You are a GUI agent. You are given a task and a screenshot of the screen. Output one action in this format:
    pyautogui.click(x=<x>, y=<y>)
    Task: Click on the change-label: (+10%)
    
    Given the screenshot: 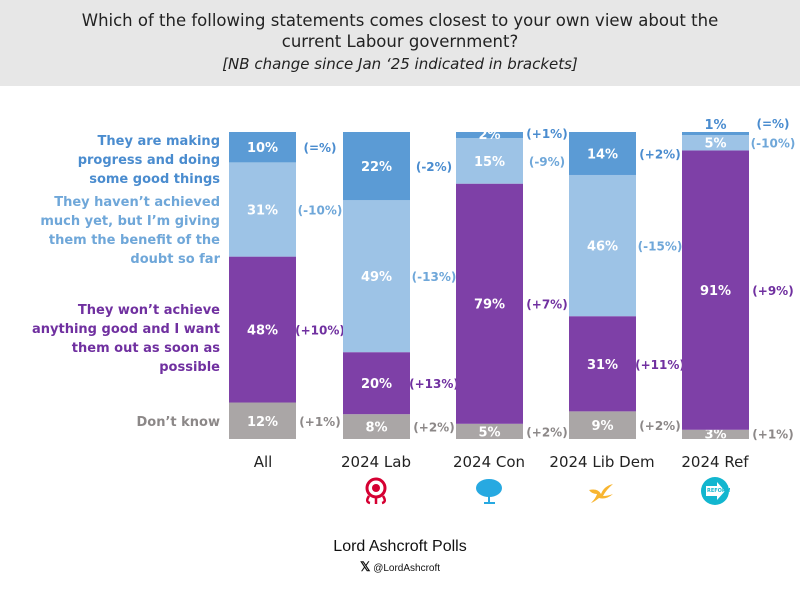 What is the action you would take?
    pyautogui.click(x=320, y=331)
    